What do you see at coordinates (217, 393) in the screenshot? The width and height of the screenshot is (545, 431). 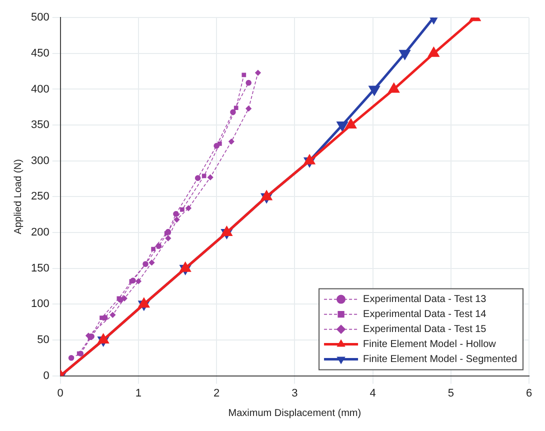 I see `x-tick-label: 2` at bounding box center [217, 393].